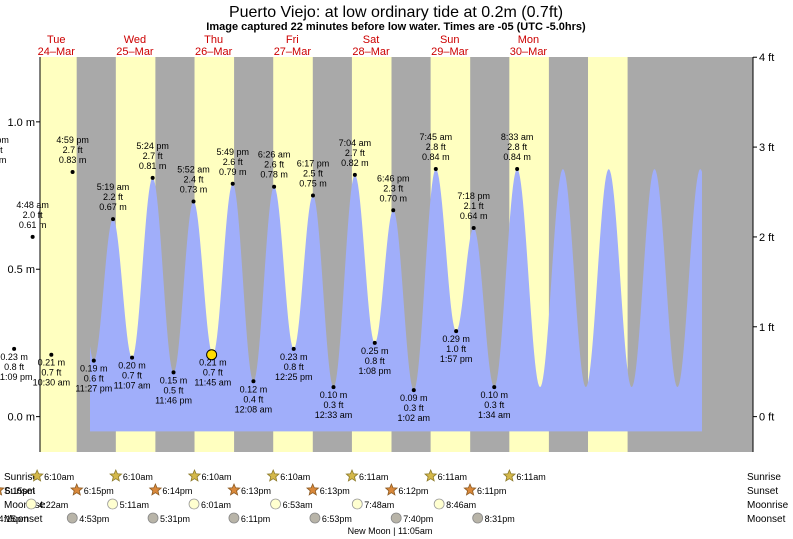 The height and width of the screenshot is (539, 793). What do you see at coordinates (766, 328) in the screenshot?
I see `y-tick-label-ft: 1 ft` at bounding box center [766, 328].